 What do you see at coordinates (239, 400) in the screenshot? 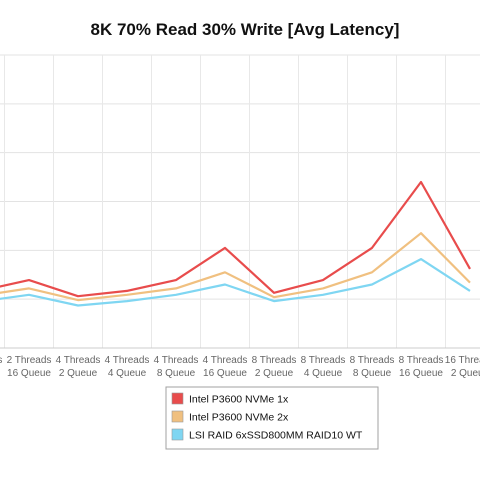
I see `legend-label: Intel P3600 NVMe 1x` at bounding box center [239, 400].